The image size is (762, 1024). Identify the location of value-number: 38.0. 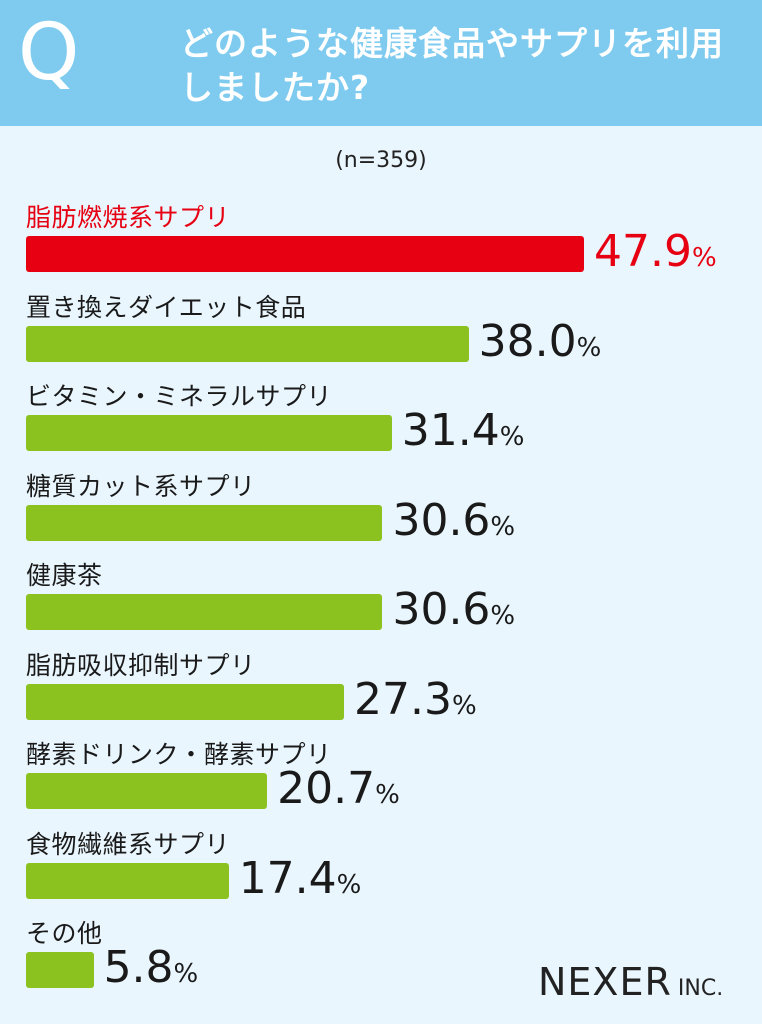
(527, 341).